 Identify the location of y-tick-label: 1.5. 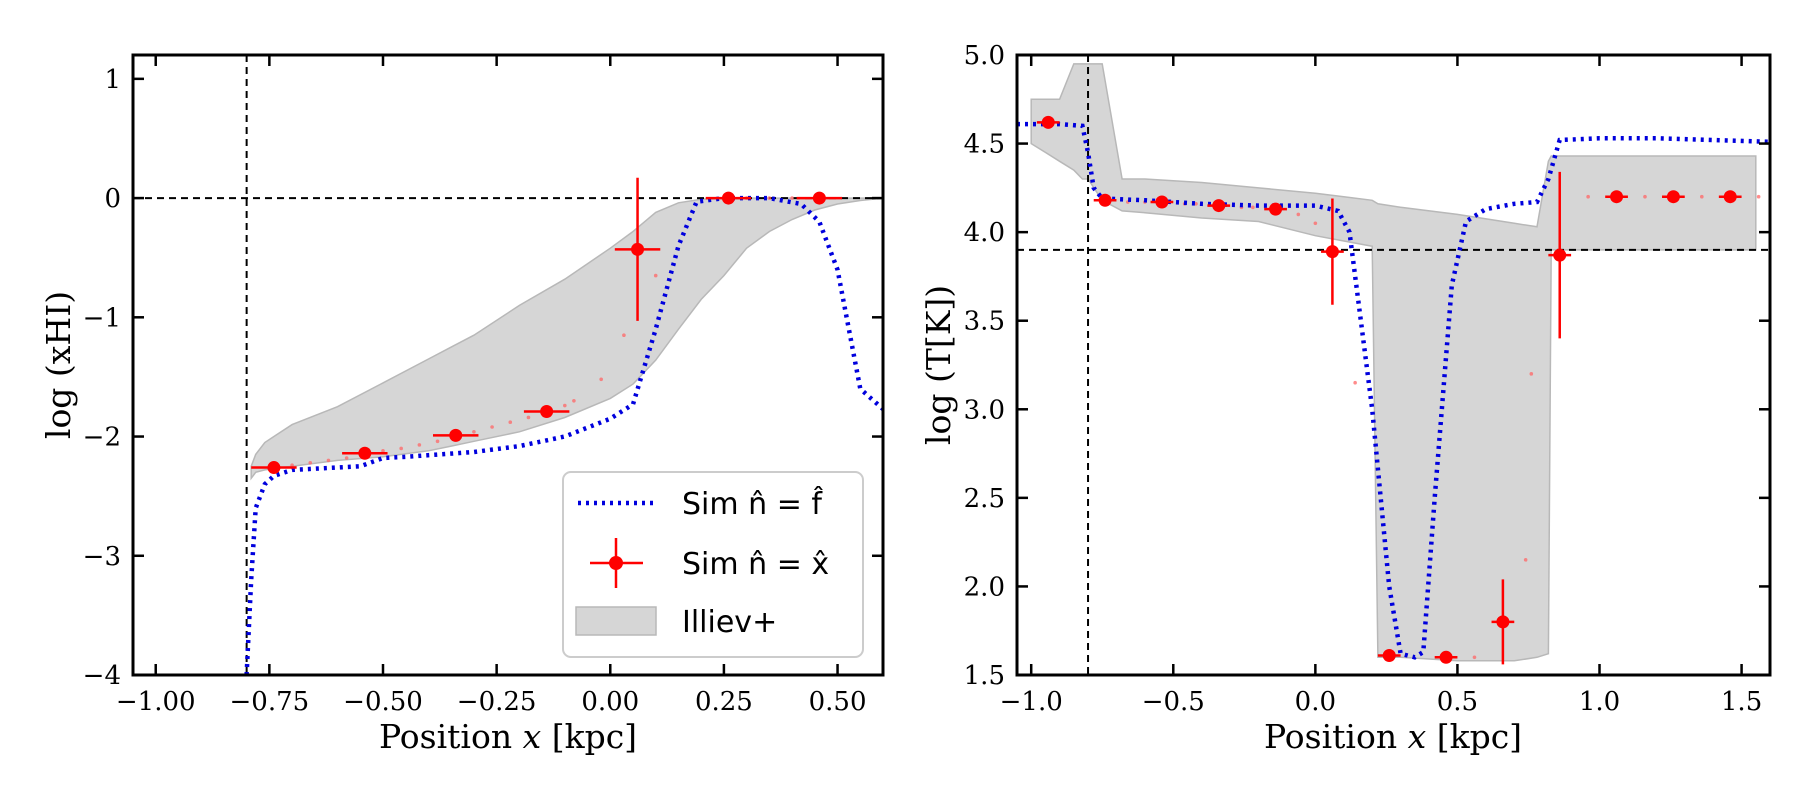
(984, 676).